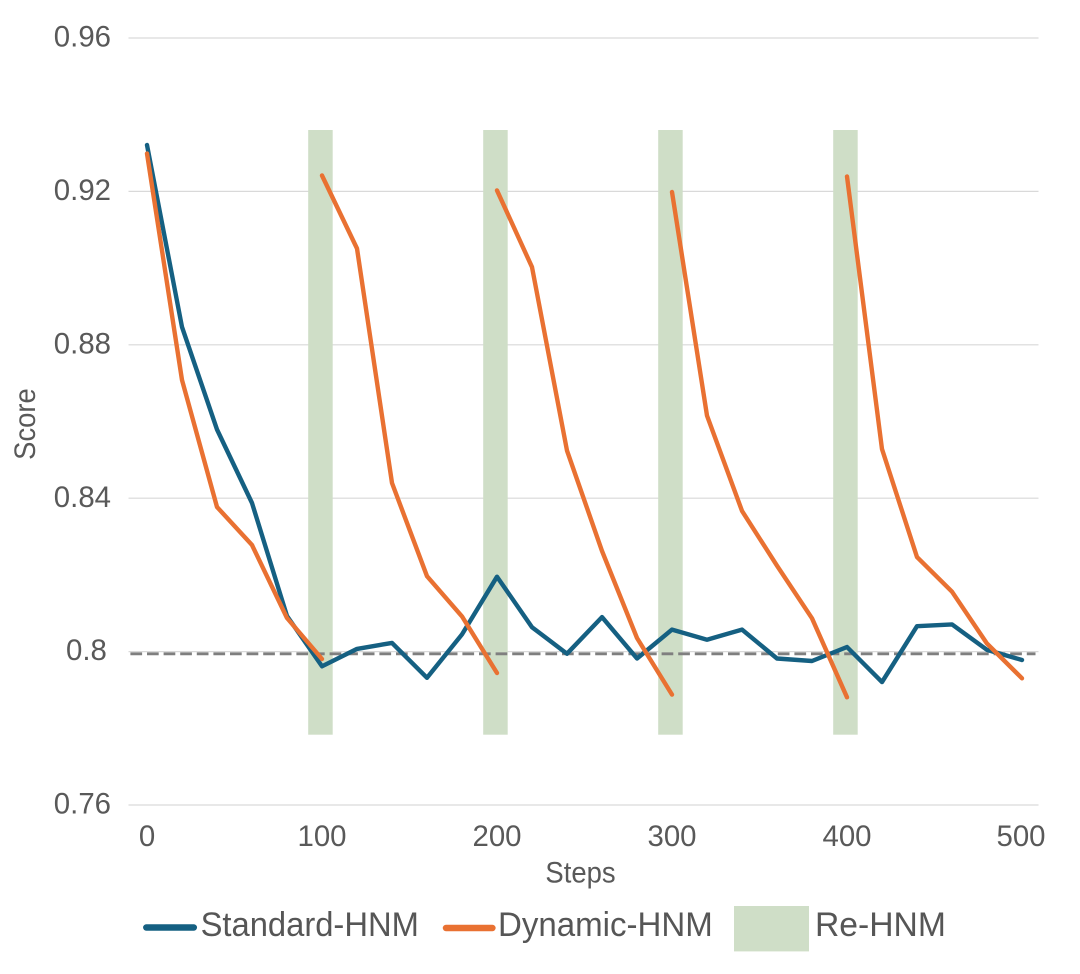 Image resolution: width=1080 pixels, height=974 pixels. I want to click on svg-text: Standard-HNM, so click(310, 925).